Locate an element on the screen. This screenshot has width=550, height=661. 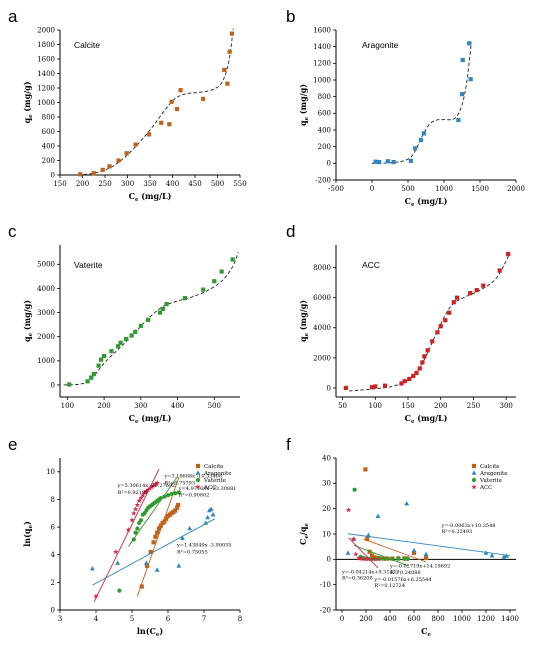
y-tick-label-f-3: 10 is located at coordinates (326, 534).